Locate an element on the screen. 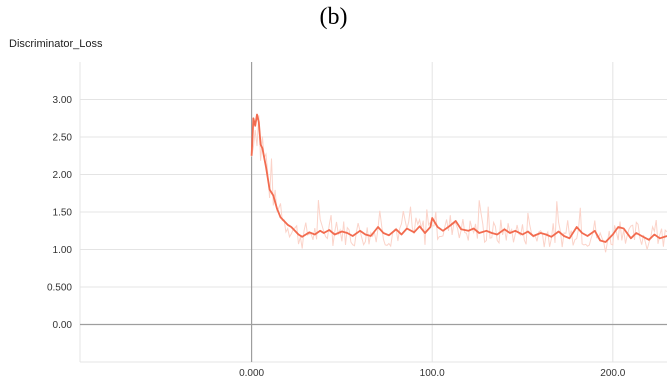 The image size is (667, 385). y-tick-label: 0.00 is located at coordinates (63, 325).